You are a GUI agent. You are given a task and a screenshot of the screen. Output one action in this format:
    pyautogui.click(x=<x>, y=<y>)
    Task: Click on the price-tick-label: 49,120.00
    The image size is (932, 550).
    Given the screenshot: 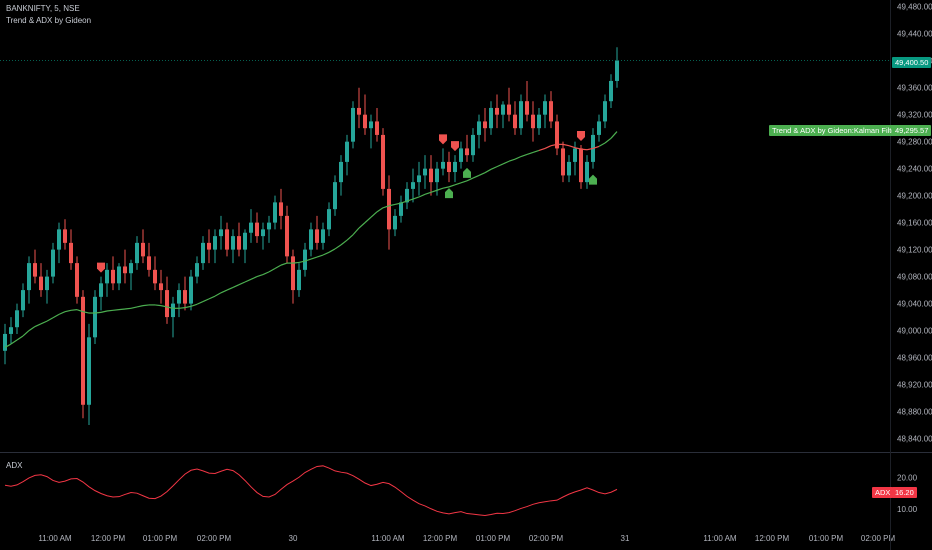 What is the action you would take?
    pyautogui.click(x=914, y=250)
    